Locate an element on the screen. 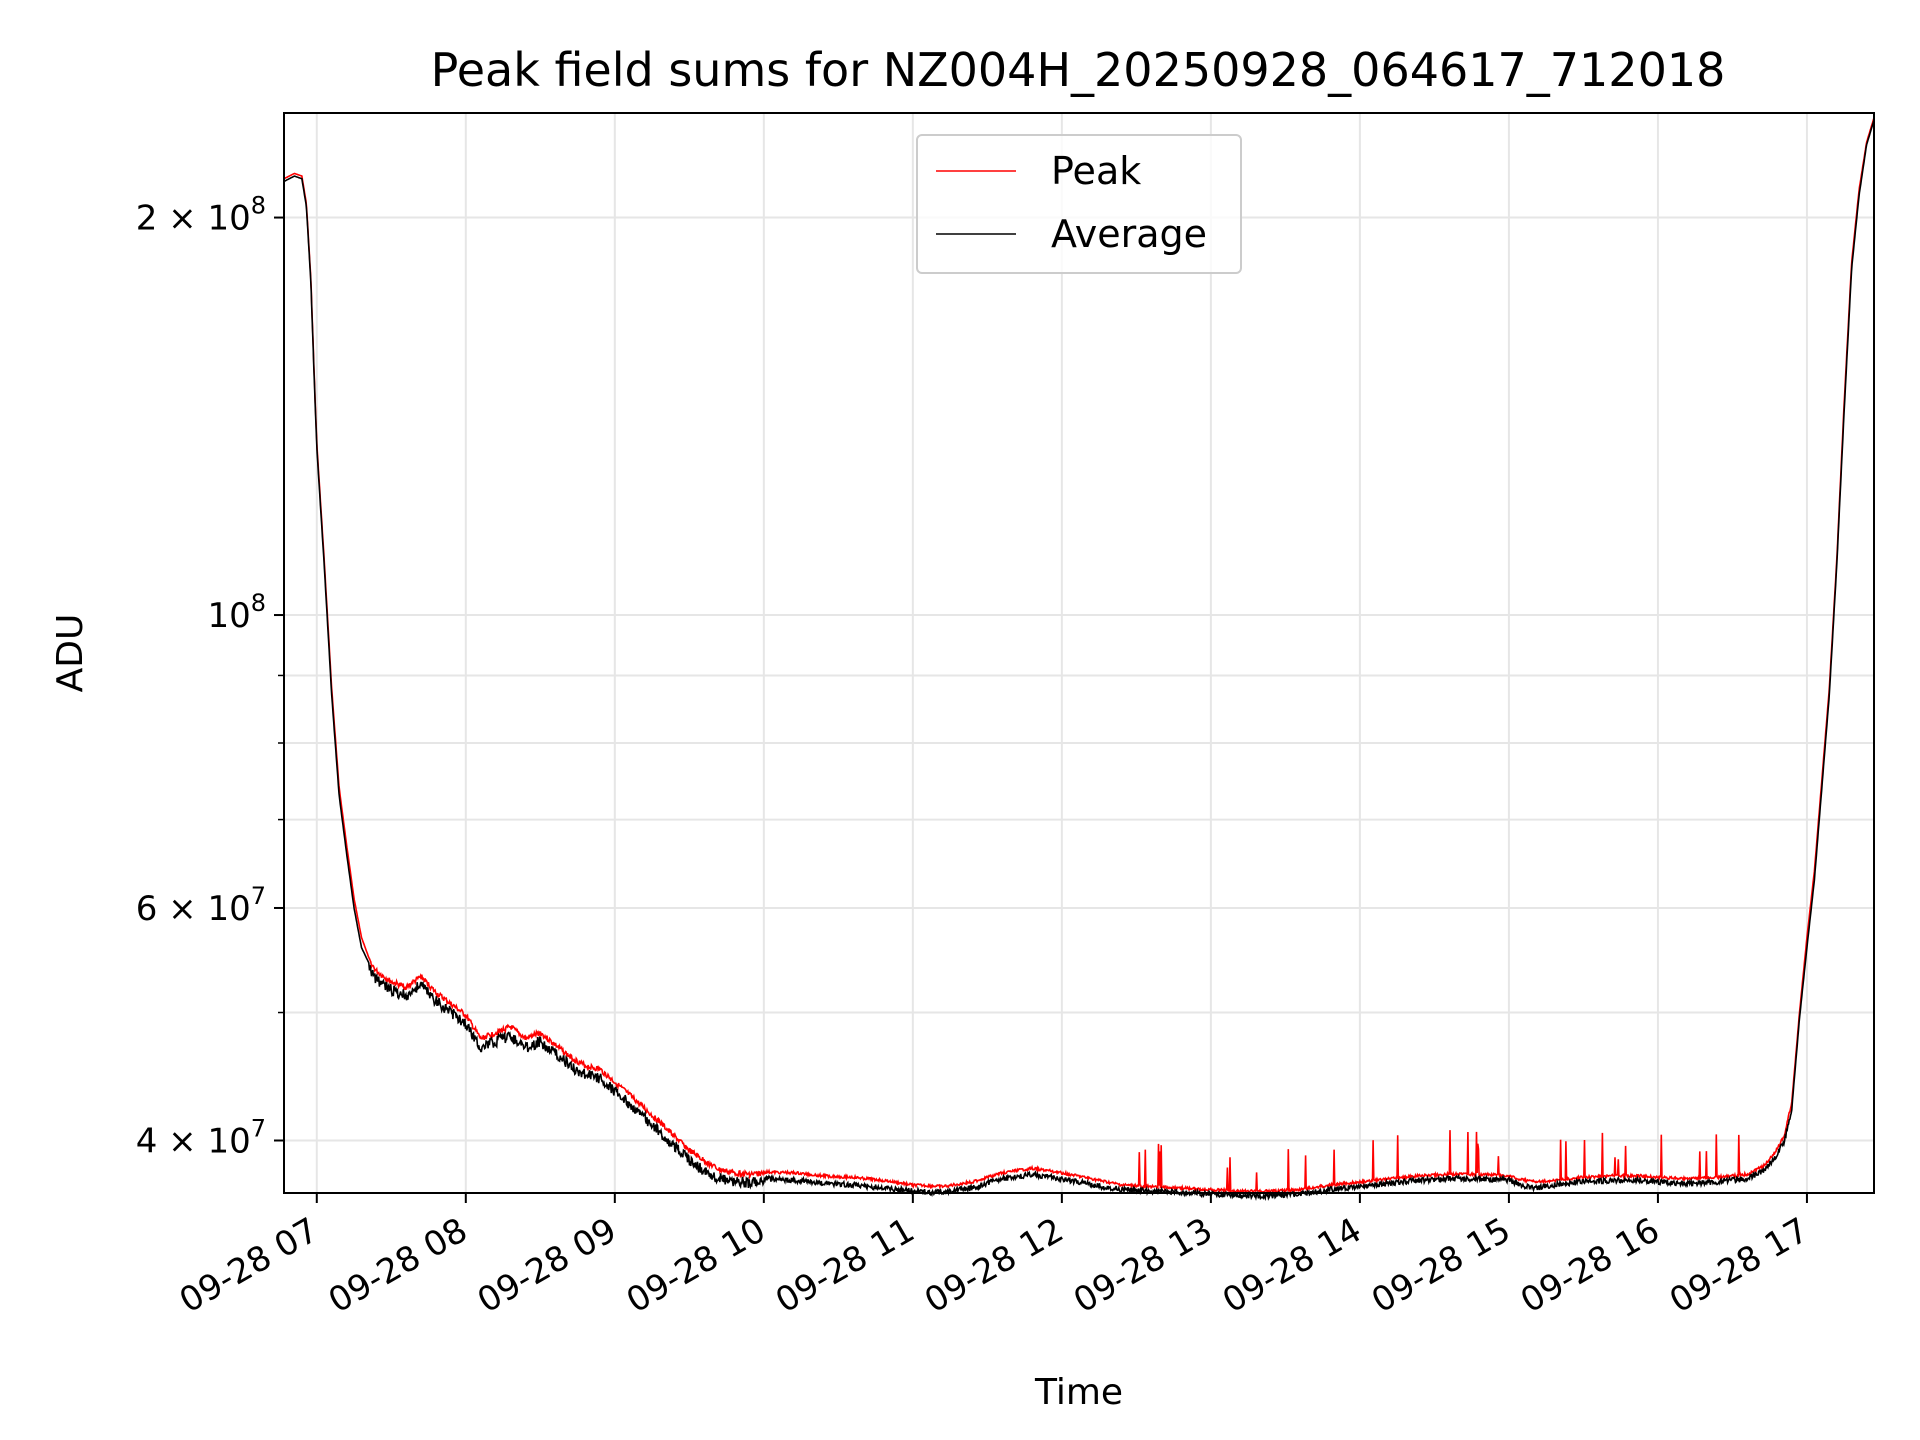 This screenshot has height=1440, width=1920. y-axis: 4 × 107 6 × 107 108 2 × 108 is located at coordinates (210, 676).